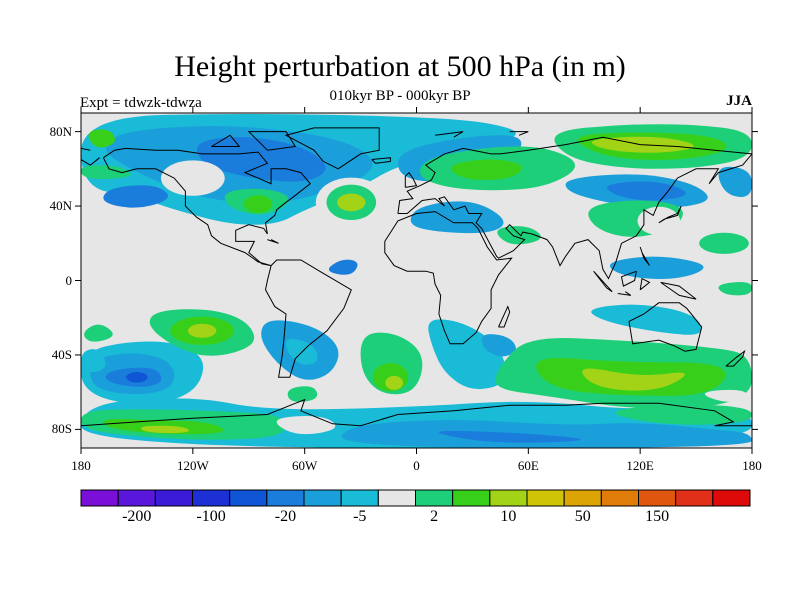  What do you see at coordinates (657, 516) in the screenshot?
I see `colorbar-label: 150` at bounding box center [657, 516].